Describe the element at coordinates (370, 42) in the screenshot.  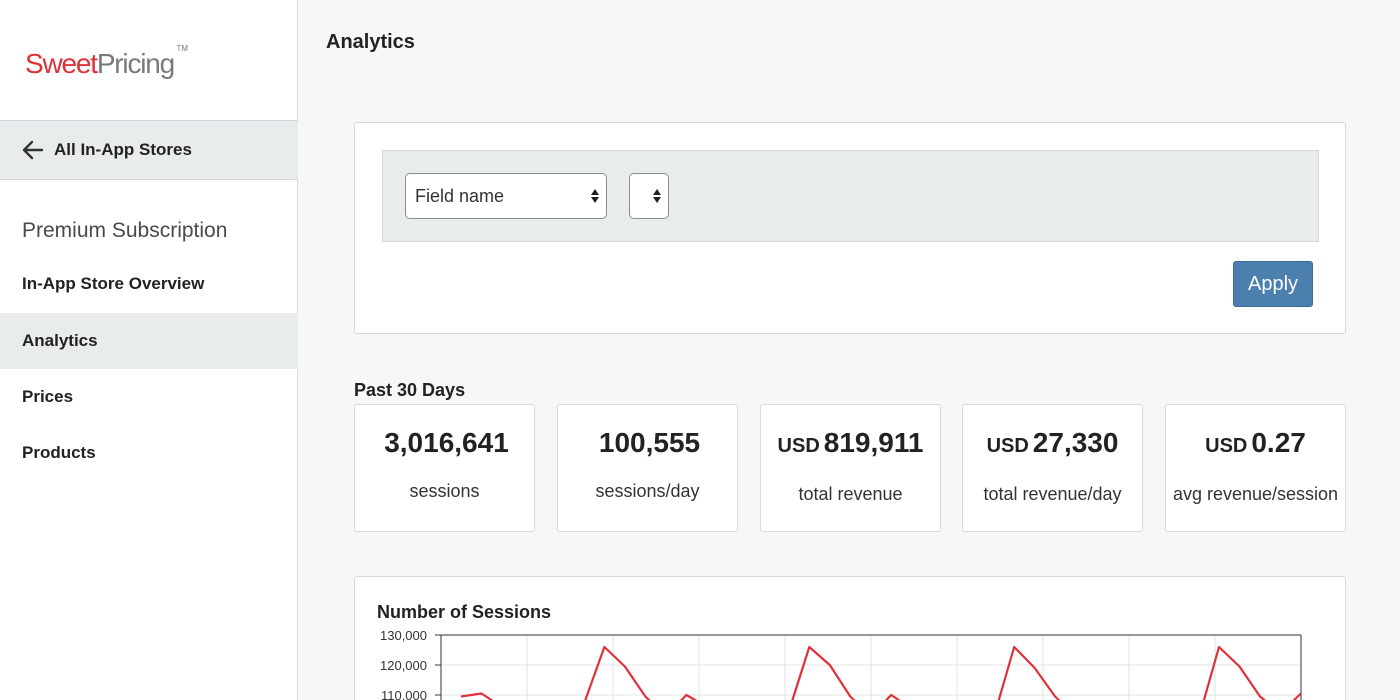
I see `page-title: Analytics` at that location.